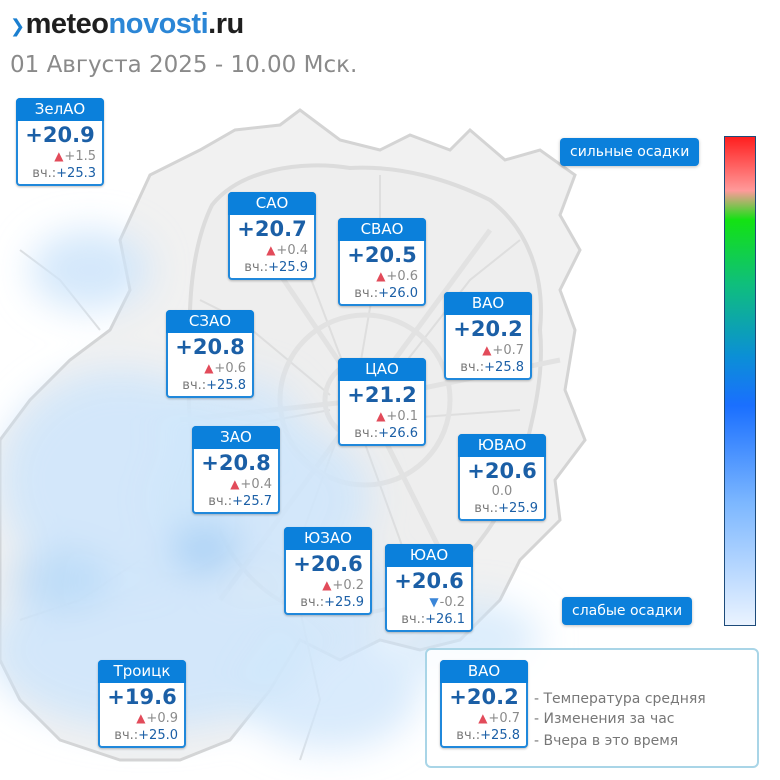  What do you see at coordinates (606, 741) in the screenshot?
I see `legend-item-yesterday: - Вчера в это время` at bounding box center [606, 741].